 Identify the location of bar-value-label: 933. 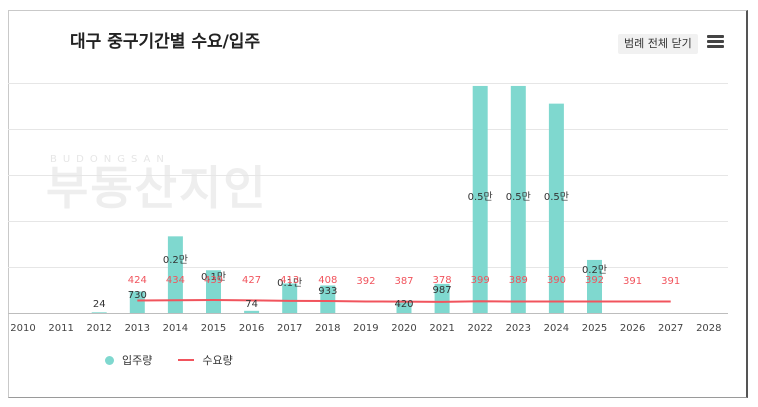
(327, 291).